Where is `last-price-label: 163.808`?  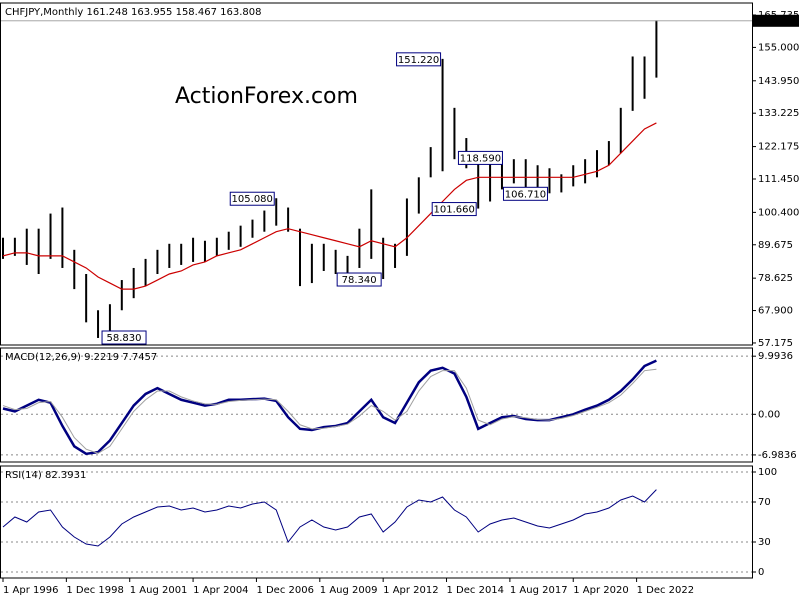
last-price-label: 163.808 is located at coordinates (776, 21).